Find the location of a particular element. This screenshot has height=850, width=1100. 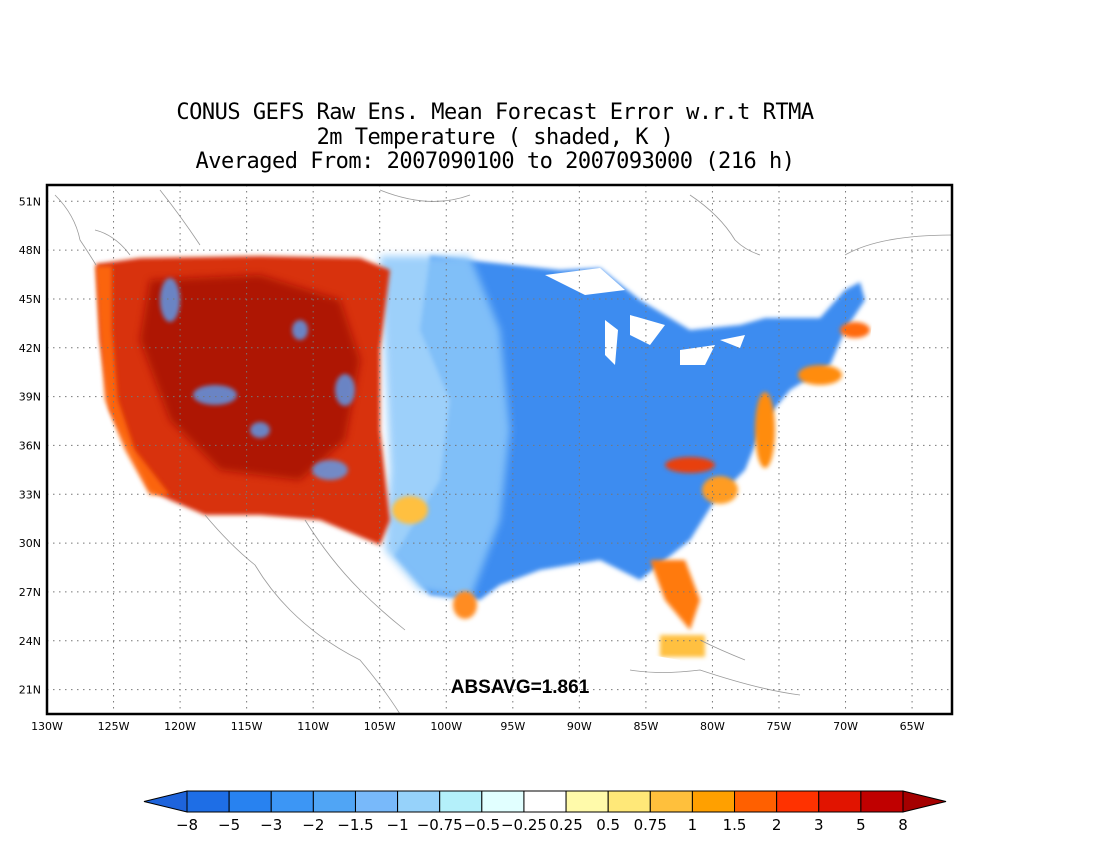

latitude-tick-label: 51N is located at coordinates (30, 201).